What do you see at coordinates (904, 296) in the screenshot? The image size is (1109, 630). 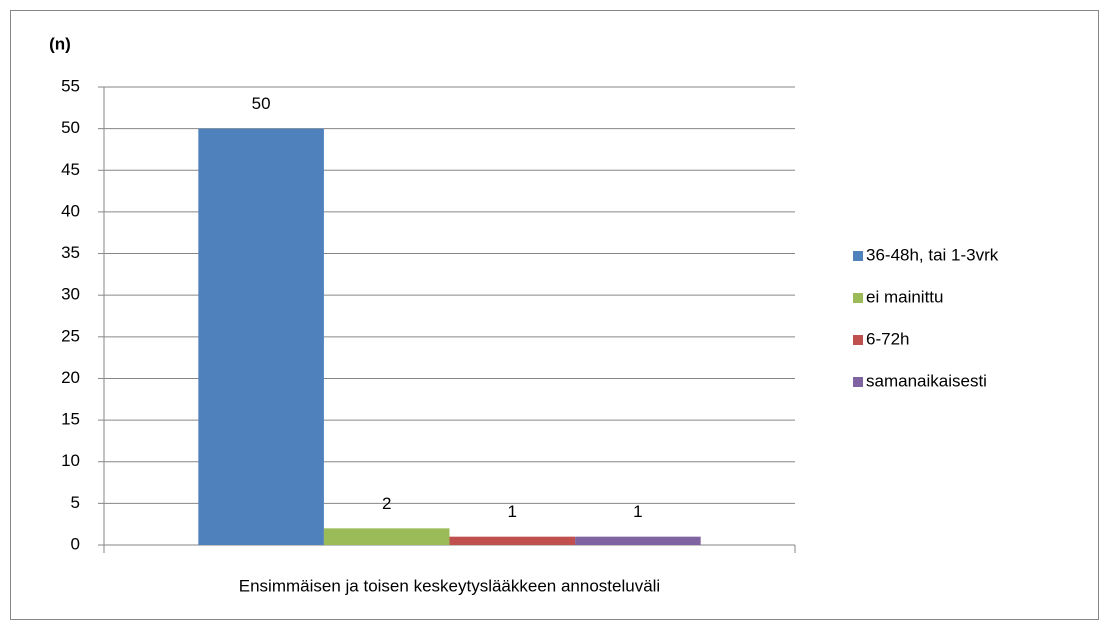 I see `legend-label: ei mainittu` at bounding box center [904, 296].